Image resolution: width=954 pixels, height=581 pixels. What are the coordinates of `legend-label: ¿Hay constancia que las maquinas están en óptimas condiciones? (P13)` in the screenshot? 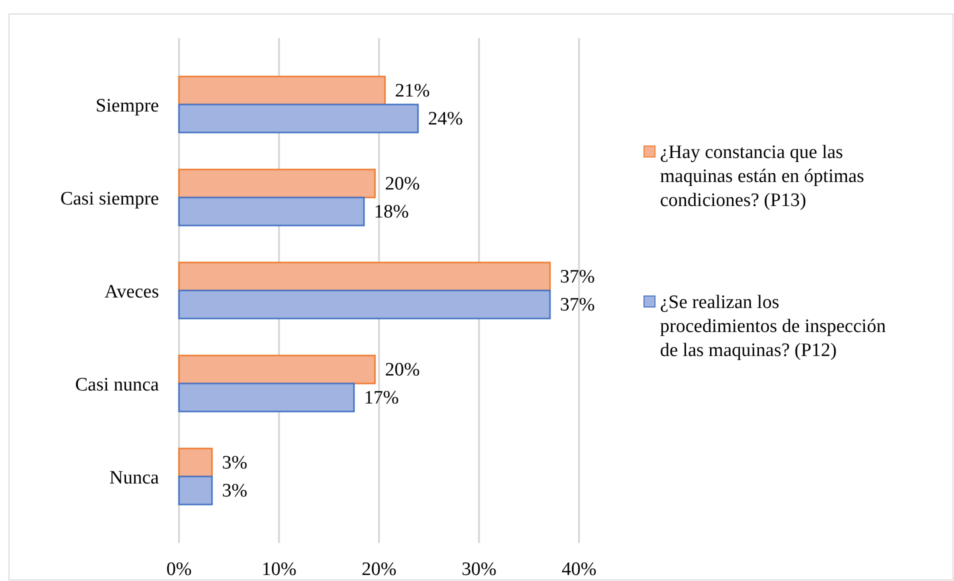 It's located at (762, 176).